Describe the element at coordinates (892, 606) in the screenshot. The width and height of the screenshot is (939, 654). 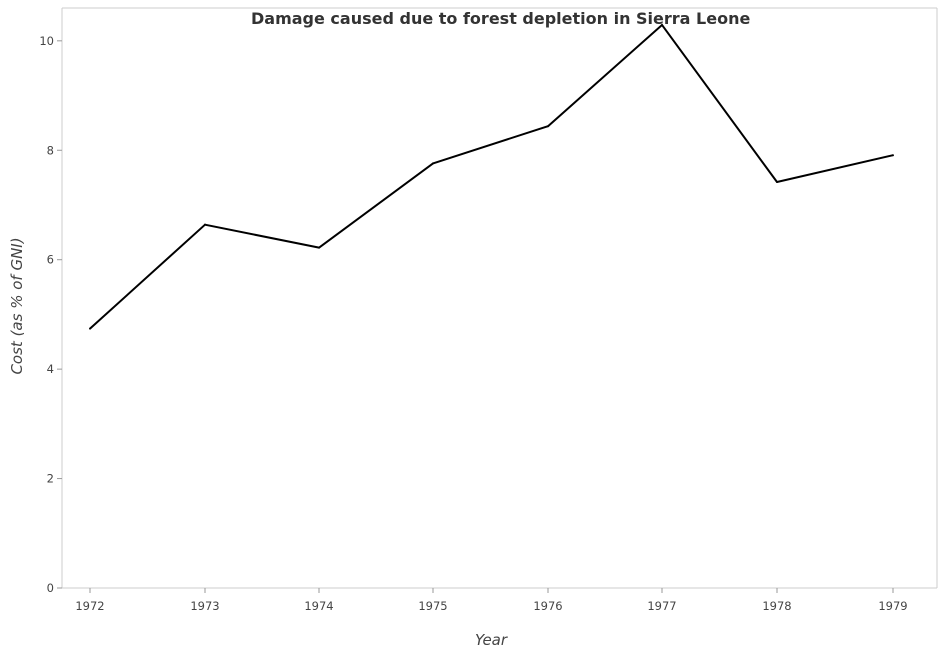
I see `x-tick-label: 1979` at that location.